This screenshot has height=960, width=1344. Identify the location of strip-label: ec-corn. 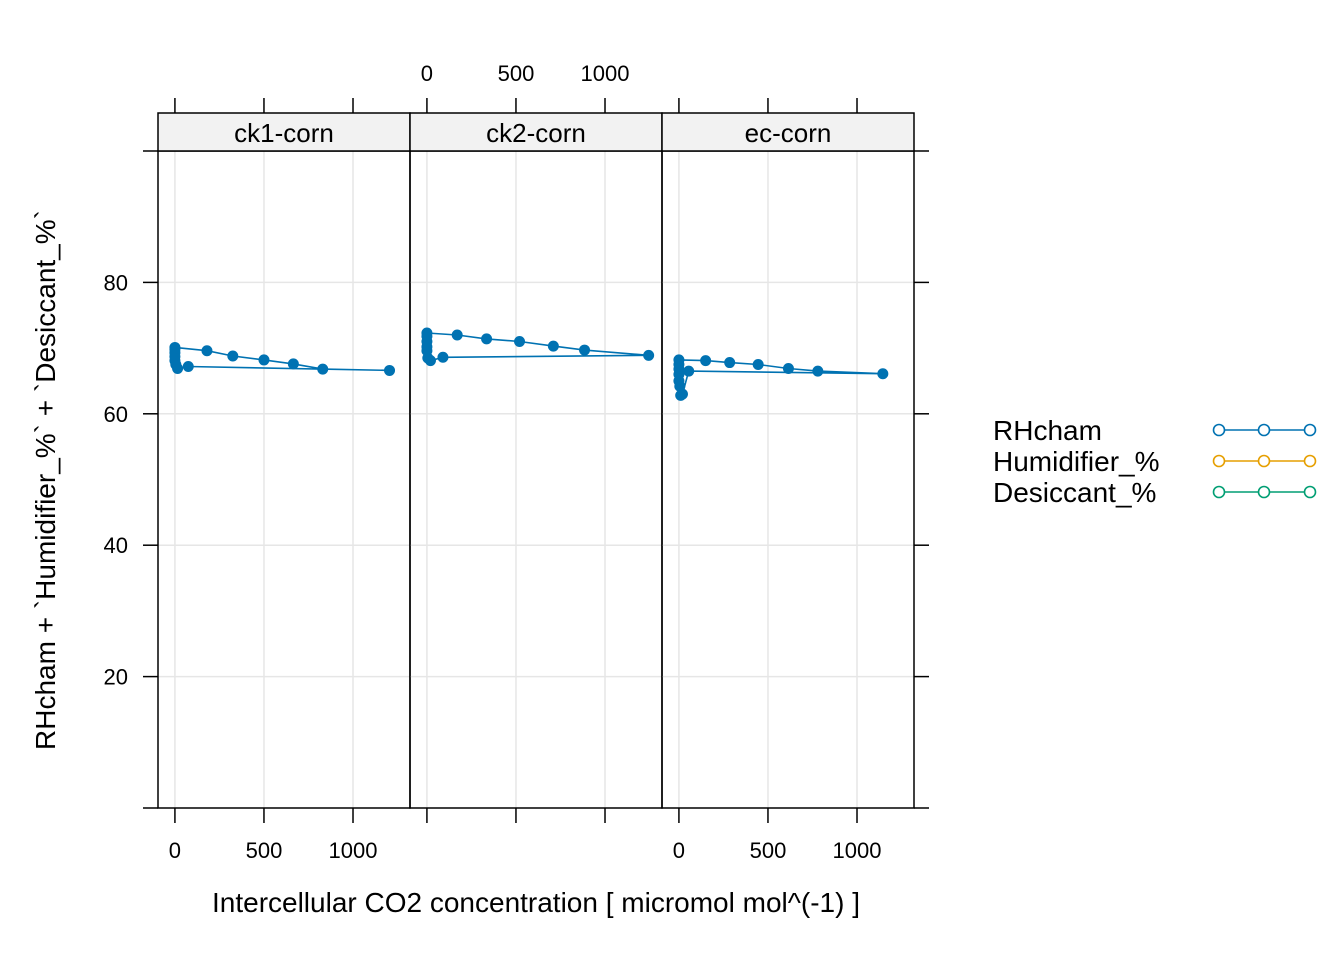
(788, 133).